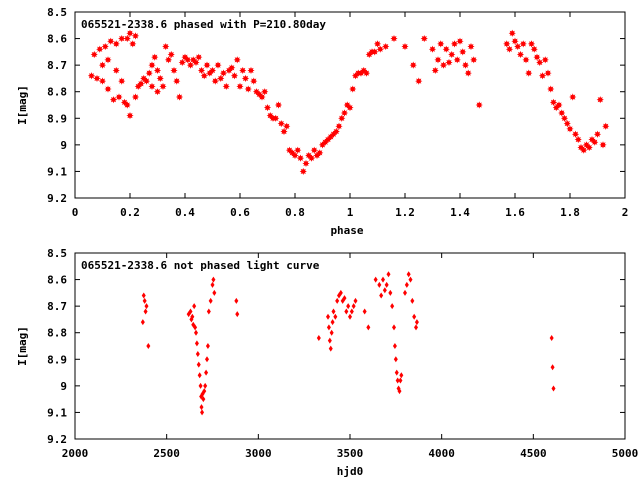  Describe the element at coordinates (57, 198) in the screenshot. I see `phased-y-tick-label: 9.2` at that location.